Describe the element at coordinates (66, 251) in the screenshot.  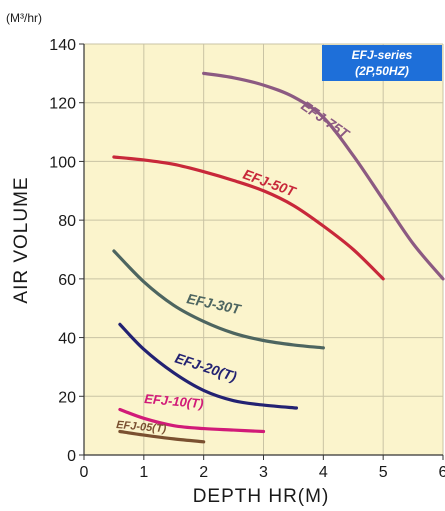
I see `y-tick-labels: 0 20 40 60 80 100 120 140` at that location.